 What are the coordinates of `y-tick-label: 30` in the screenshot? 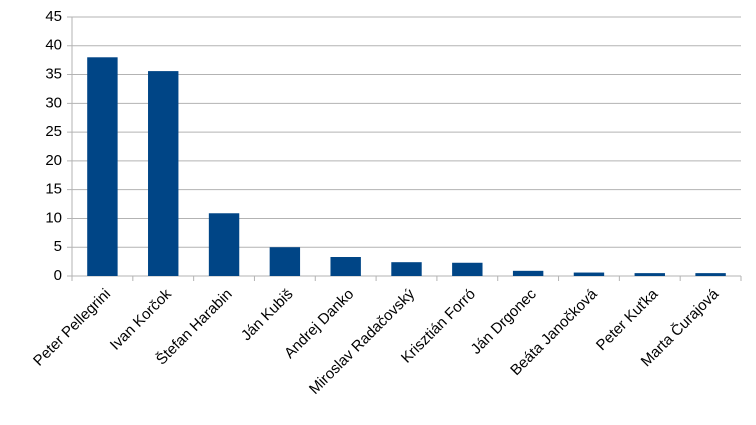 It's located at (53, 102).